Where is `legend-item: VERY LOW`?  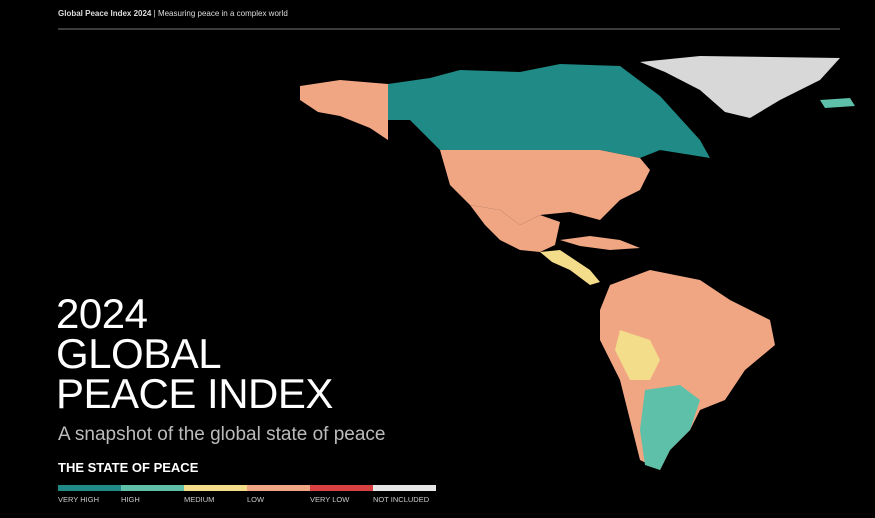
legend-item: VERY LOW is located at coordinates (341, 494).